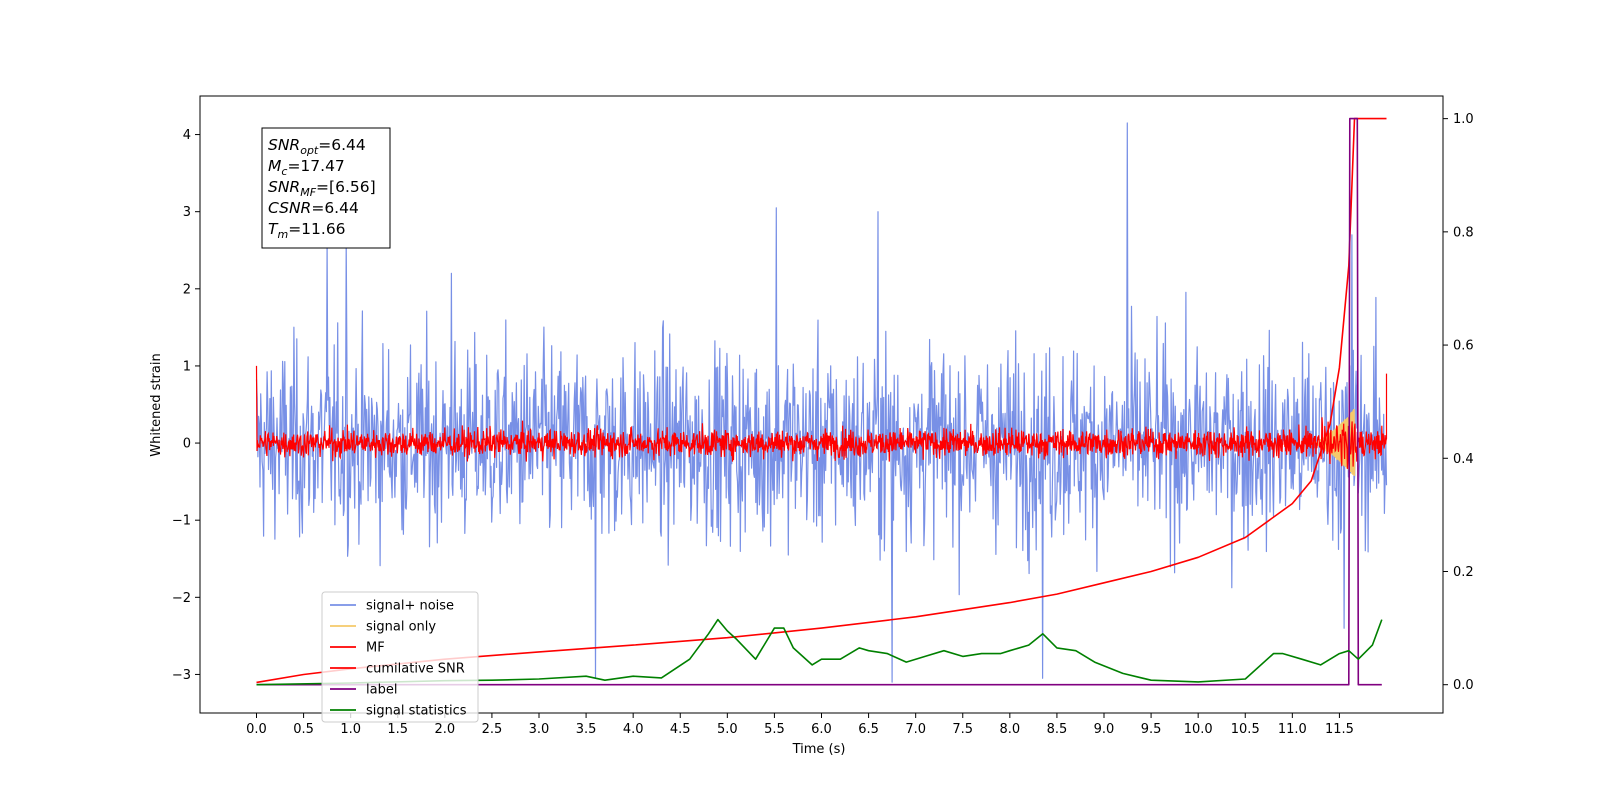 The image size is (1600, 800). I want to click on x-tick-label: 1.0, so click(350, 729).